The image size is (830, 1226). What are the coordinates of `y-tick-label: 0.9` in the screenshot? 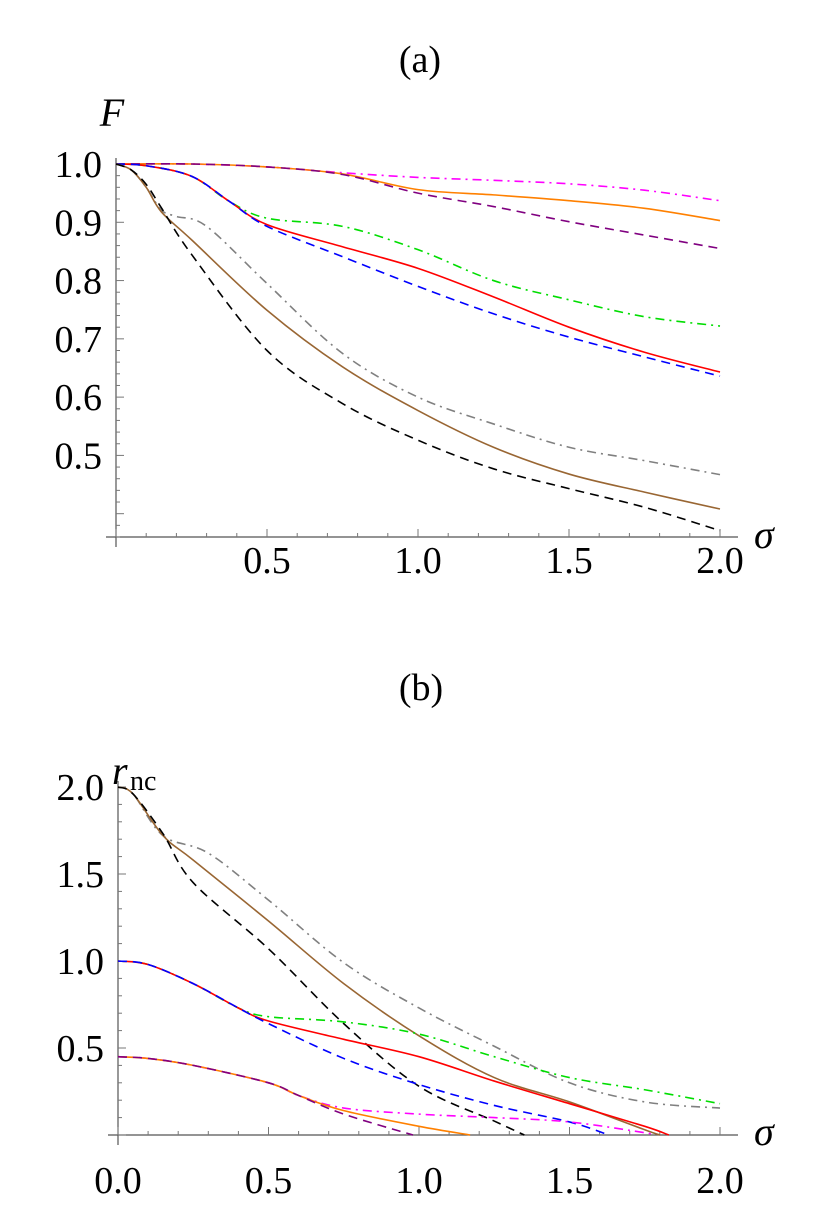 It's located at (79, 223).